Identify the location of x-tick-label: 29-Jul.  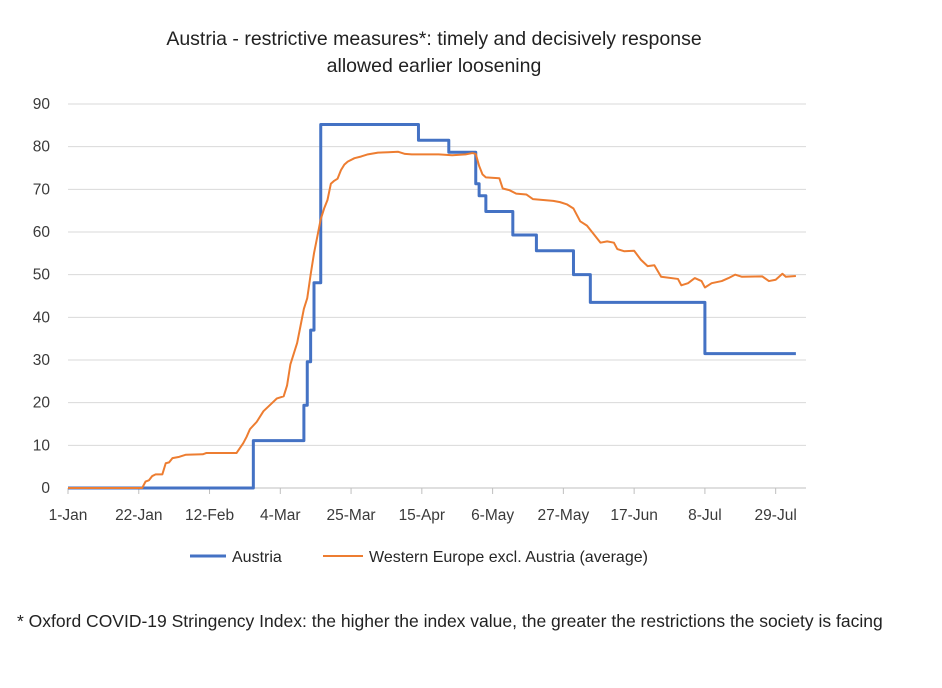
(776, 515).